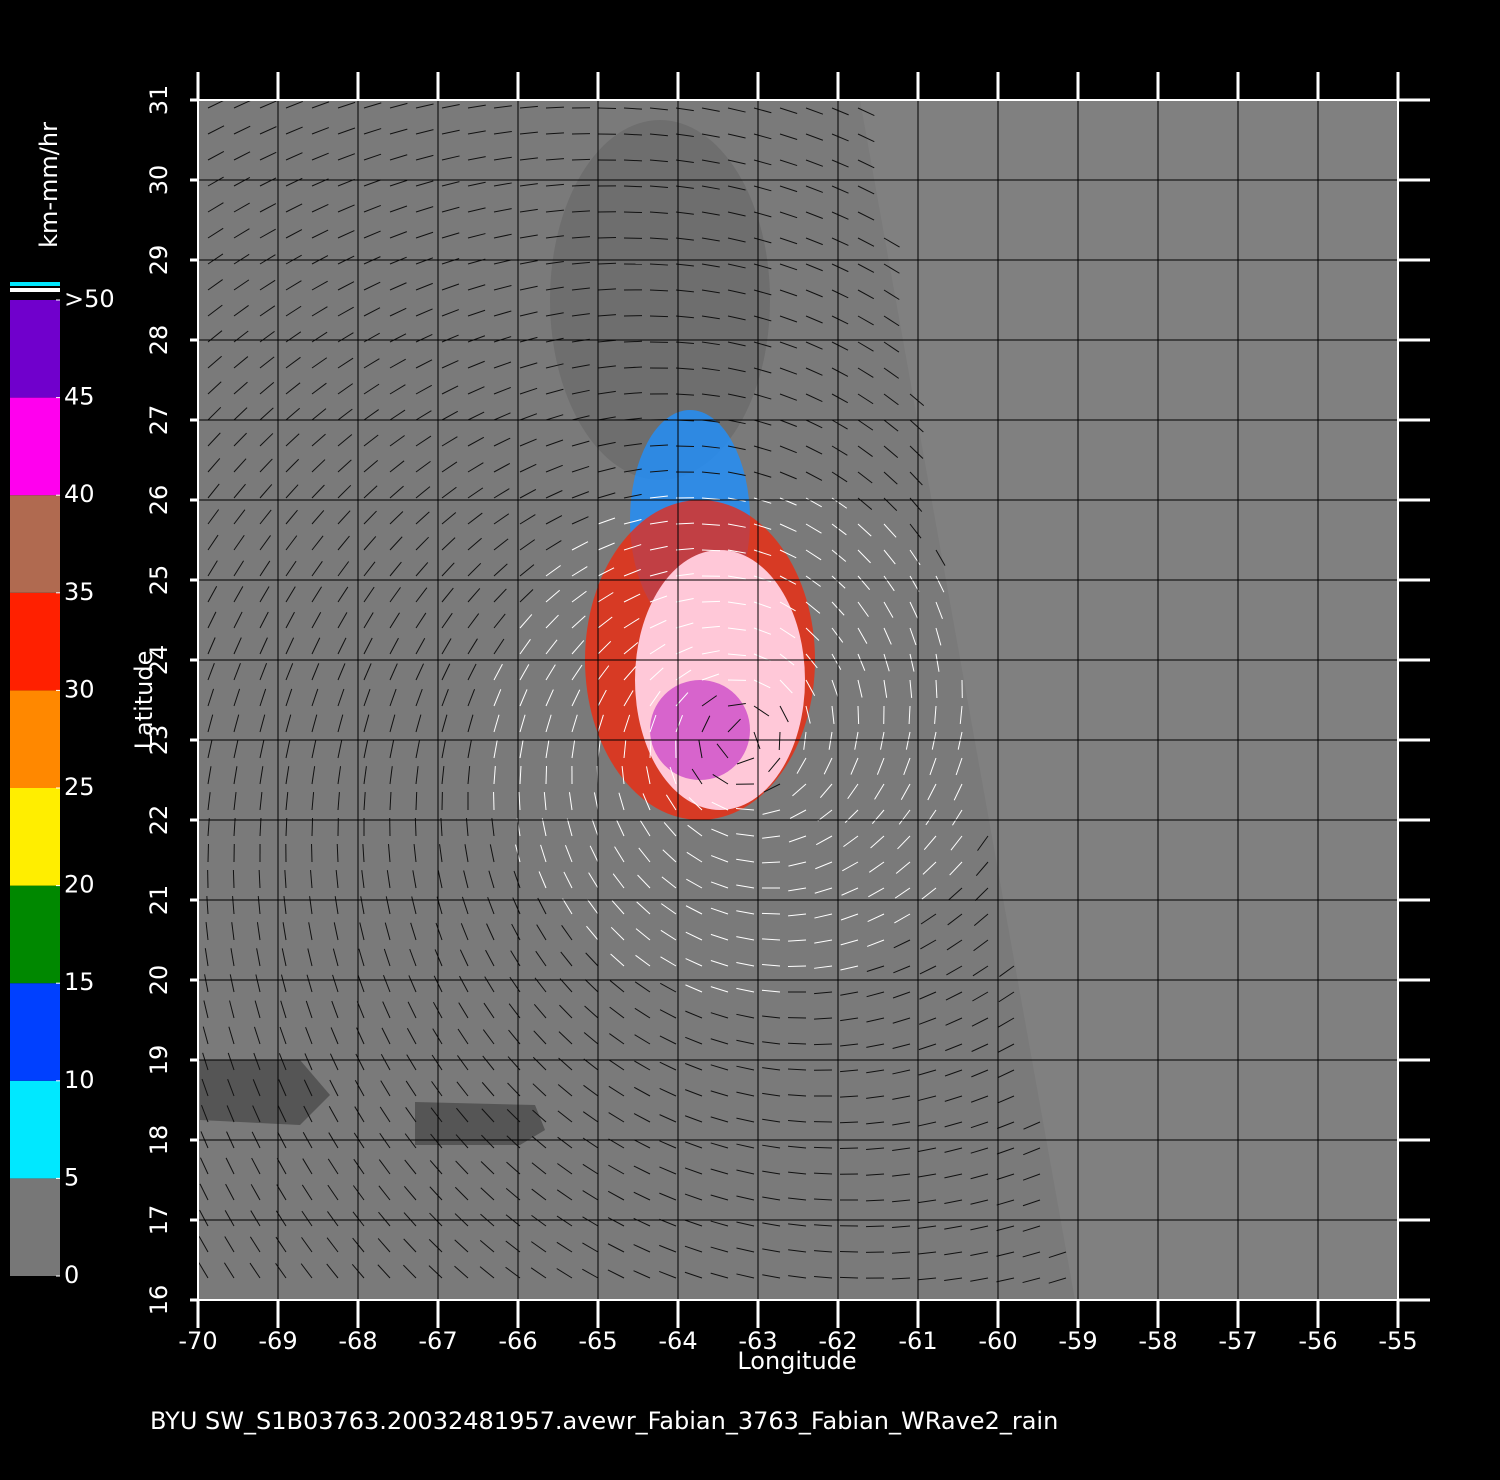 This screenshot has height=1480, width=1500. I want to click on x-tick-label: -67, so click(437, 1341).